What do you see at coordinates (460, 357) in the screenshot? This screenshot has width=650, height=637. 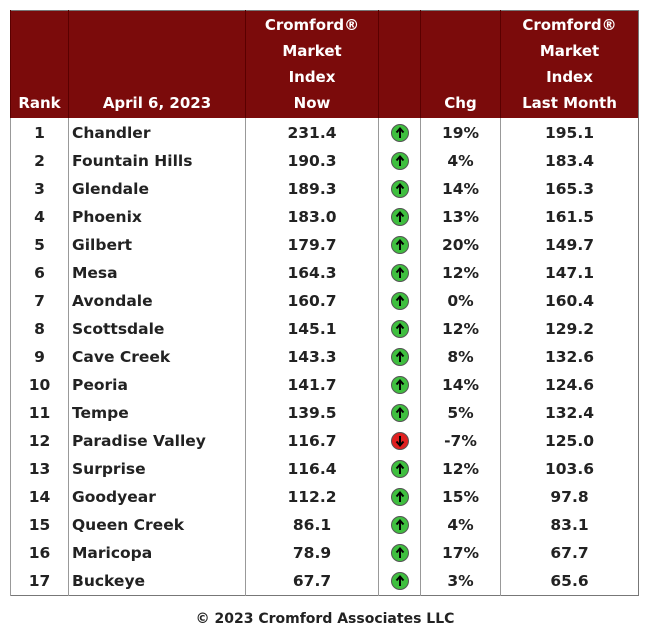 I see `chg-cell: 8%` at bounding box center [460, 357].